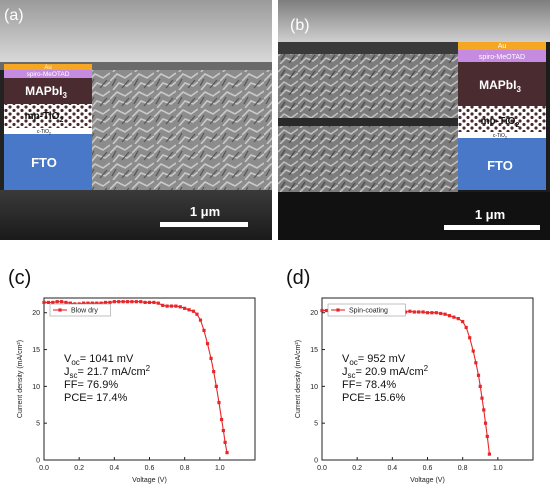 The height and width of the screenshot is (490, 550). What do you see at coordinates (36, 350) in the screenshot?
I see `y-tick-label: 15` at bounding box center [36, 350].